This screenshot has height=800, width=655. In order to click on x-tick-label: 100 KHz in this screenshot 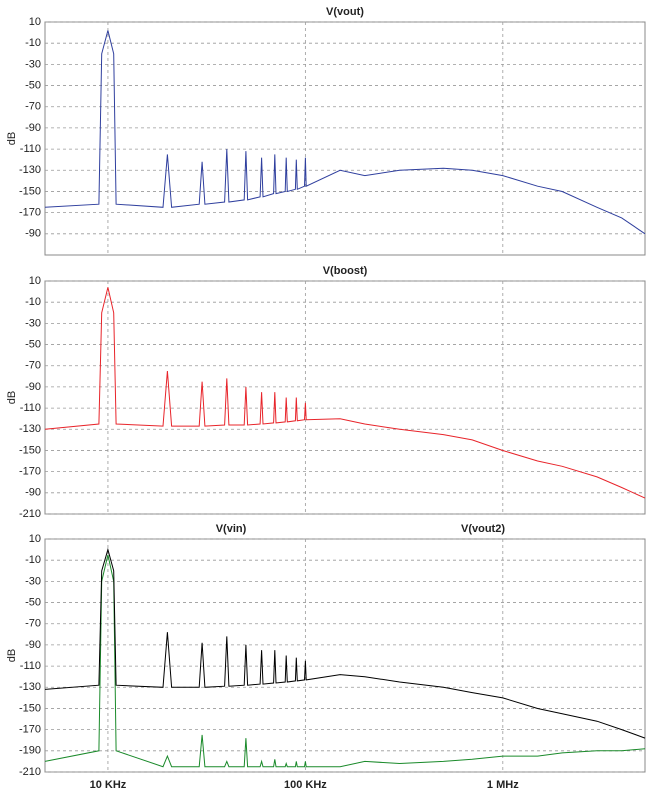, I will do `click(305, 785)`.